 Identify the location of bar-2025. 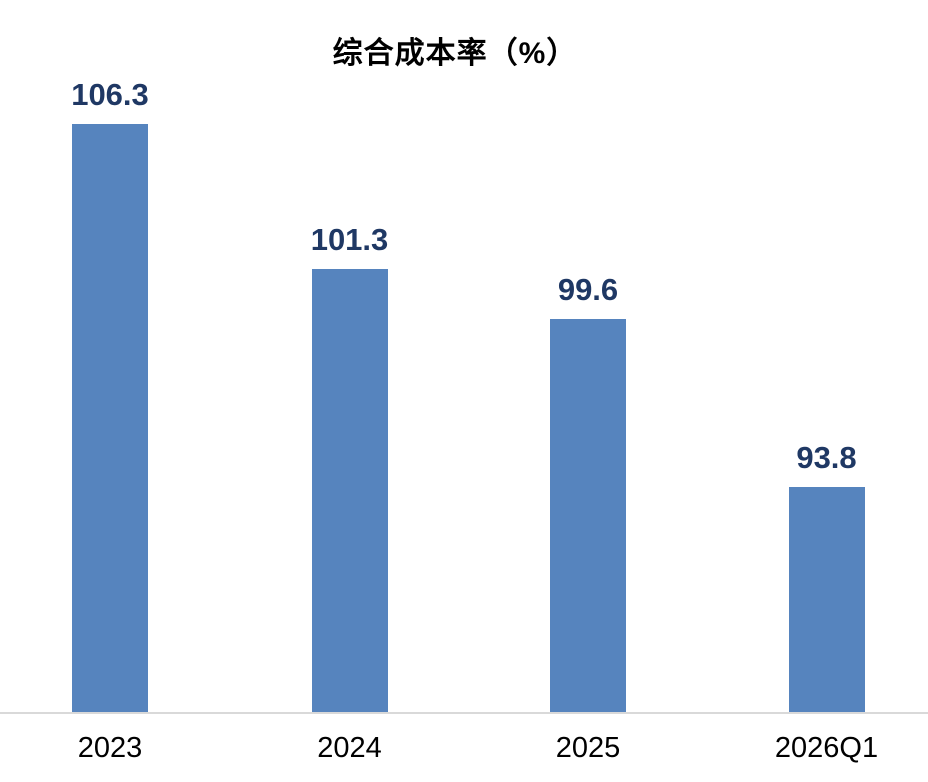
(588, 515).